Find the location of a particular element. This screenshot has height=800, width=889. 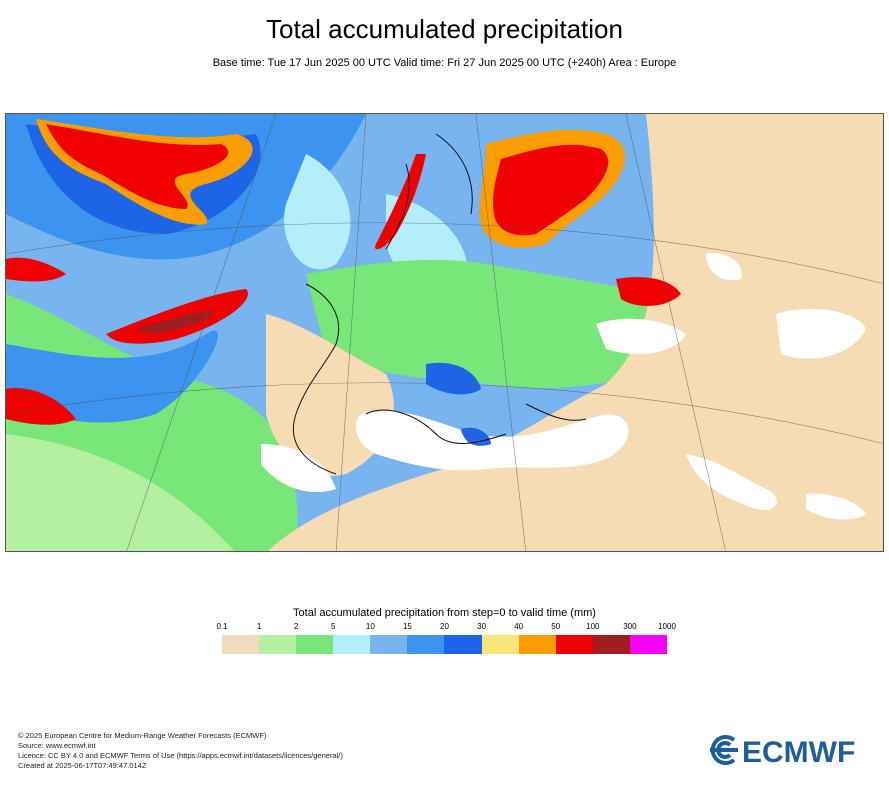

legend-tick-label: 5 is located at coordinates (333, 626).